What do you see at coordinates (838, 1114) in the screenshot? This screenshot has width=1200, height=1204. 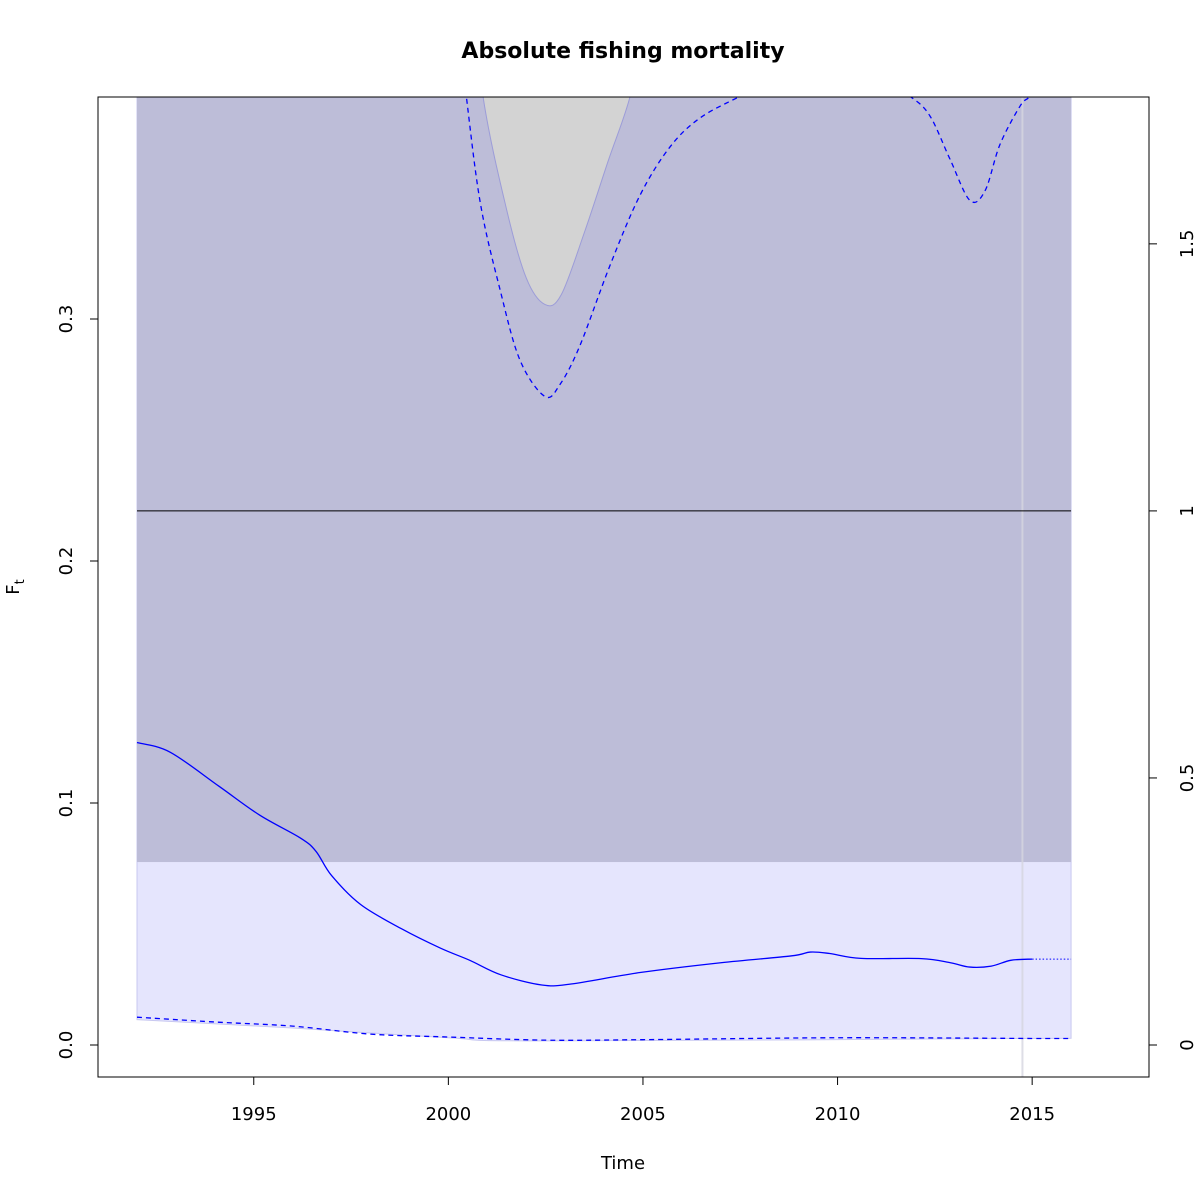 I see `x-tick-label: 2010` at bounding box center [838, 1114].